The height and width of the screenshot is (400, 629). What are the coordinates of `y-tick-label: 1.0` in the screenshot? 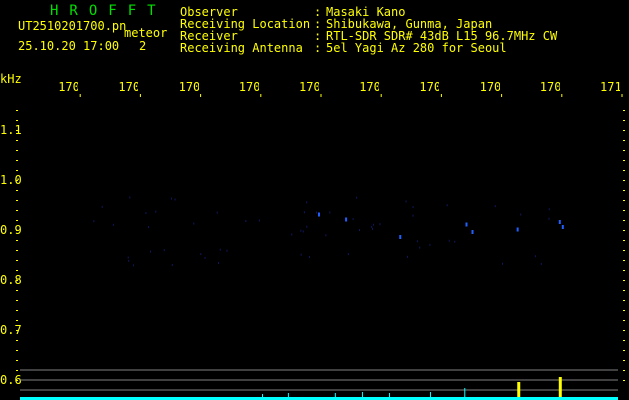 It's located at (11, 180).